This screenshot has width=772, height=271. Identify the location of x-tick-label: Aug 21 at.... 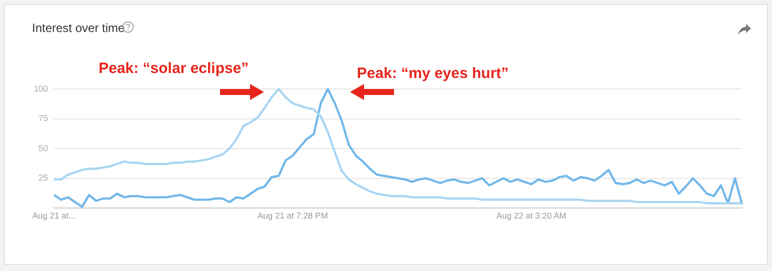
(54, 215).